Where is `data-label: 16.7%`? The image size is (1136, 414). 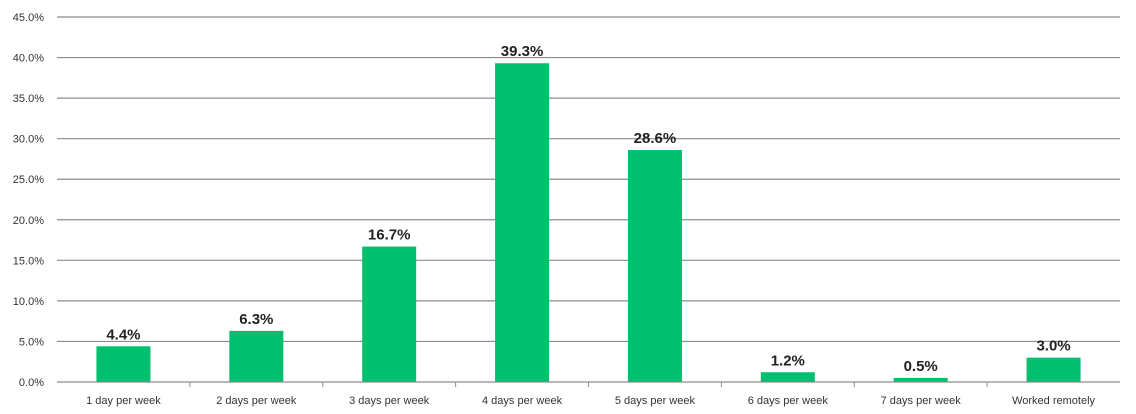 data-label: 16.7% is located at coordinates (389, 235).